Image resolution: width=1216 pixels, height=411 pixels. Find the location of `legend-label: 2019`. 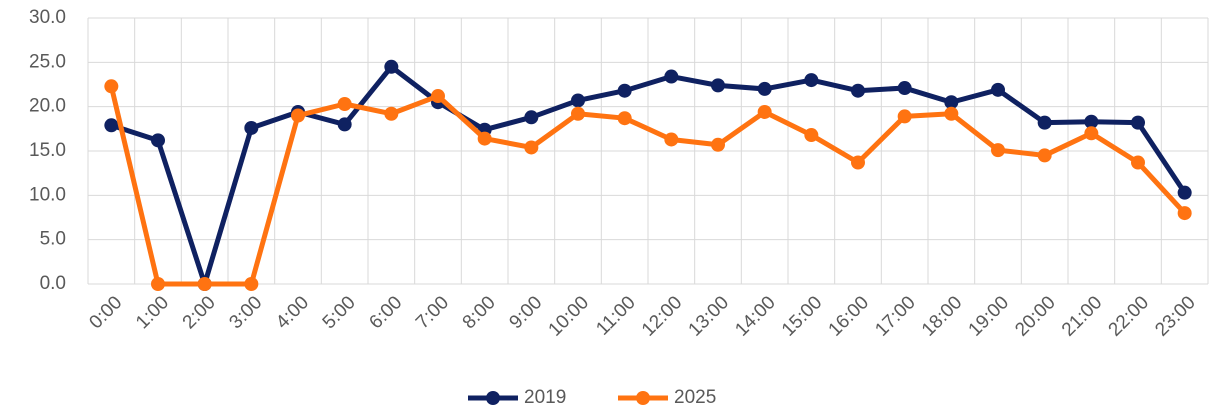

legend-label: 2019 is located at coordinates (545, 397).